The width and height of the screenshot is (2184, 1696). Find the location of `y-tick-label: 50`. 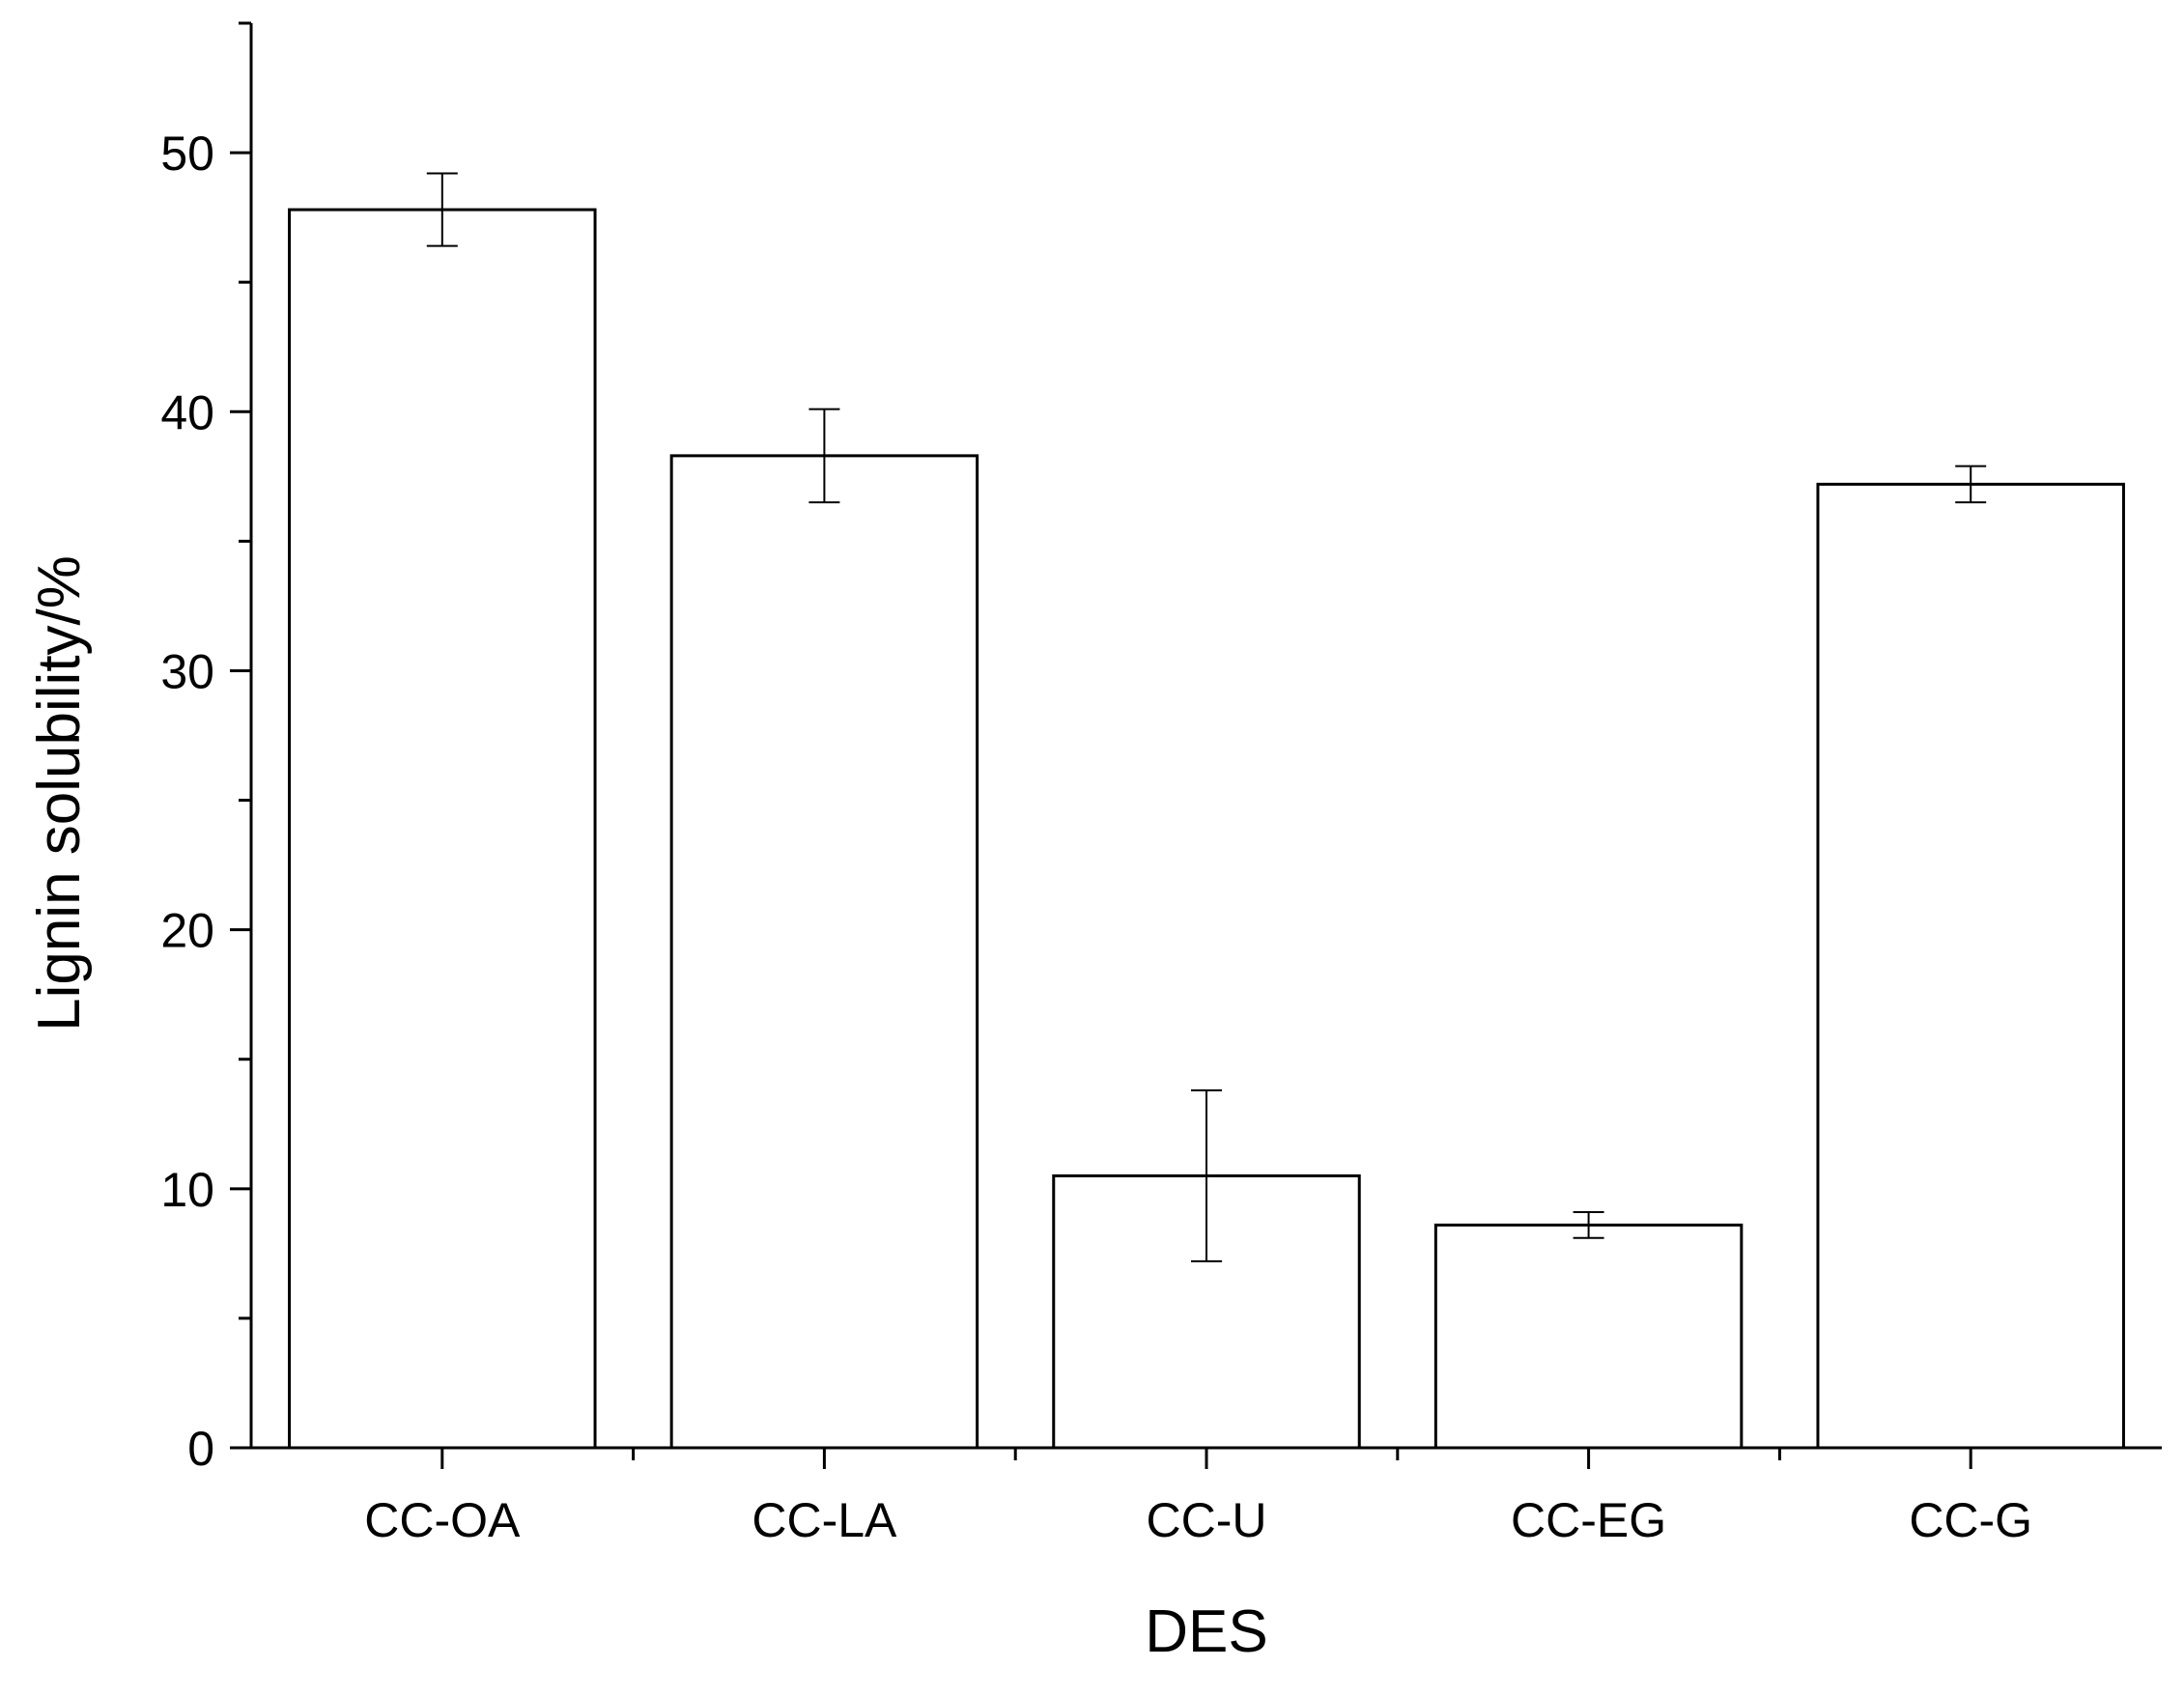

y-tick-label: 50 is located at coordinates (187, 154).